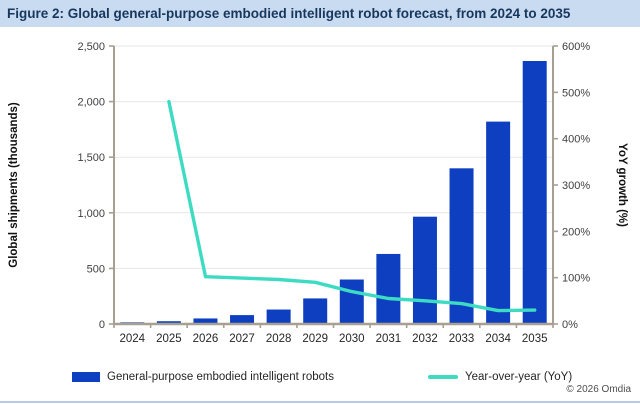  What do you see at coordinates (388, 288) in the screenshot?
I see `bar-2031` at bounding box center [388, 288].